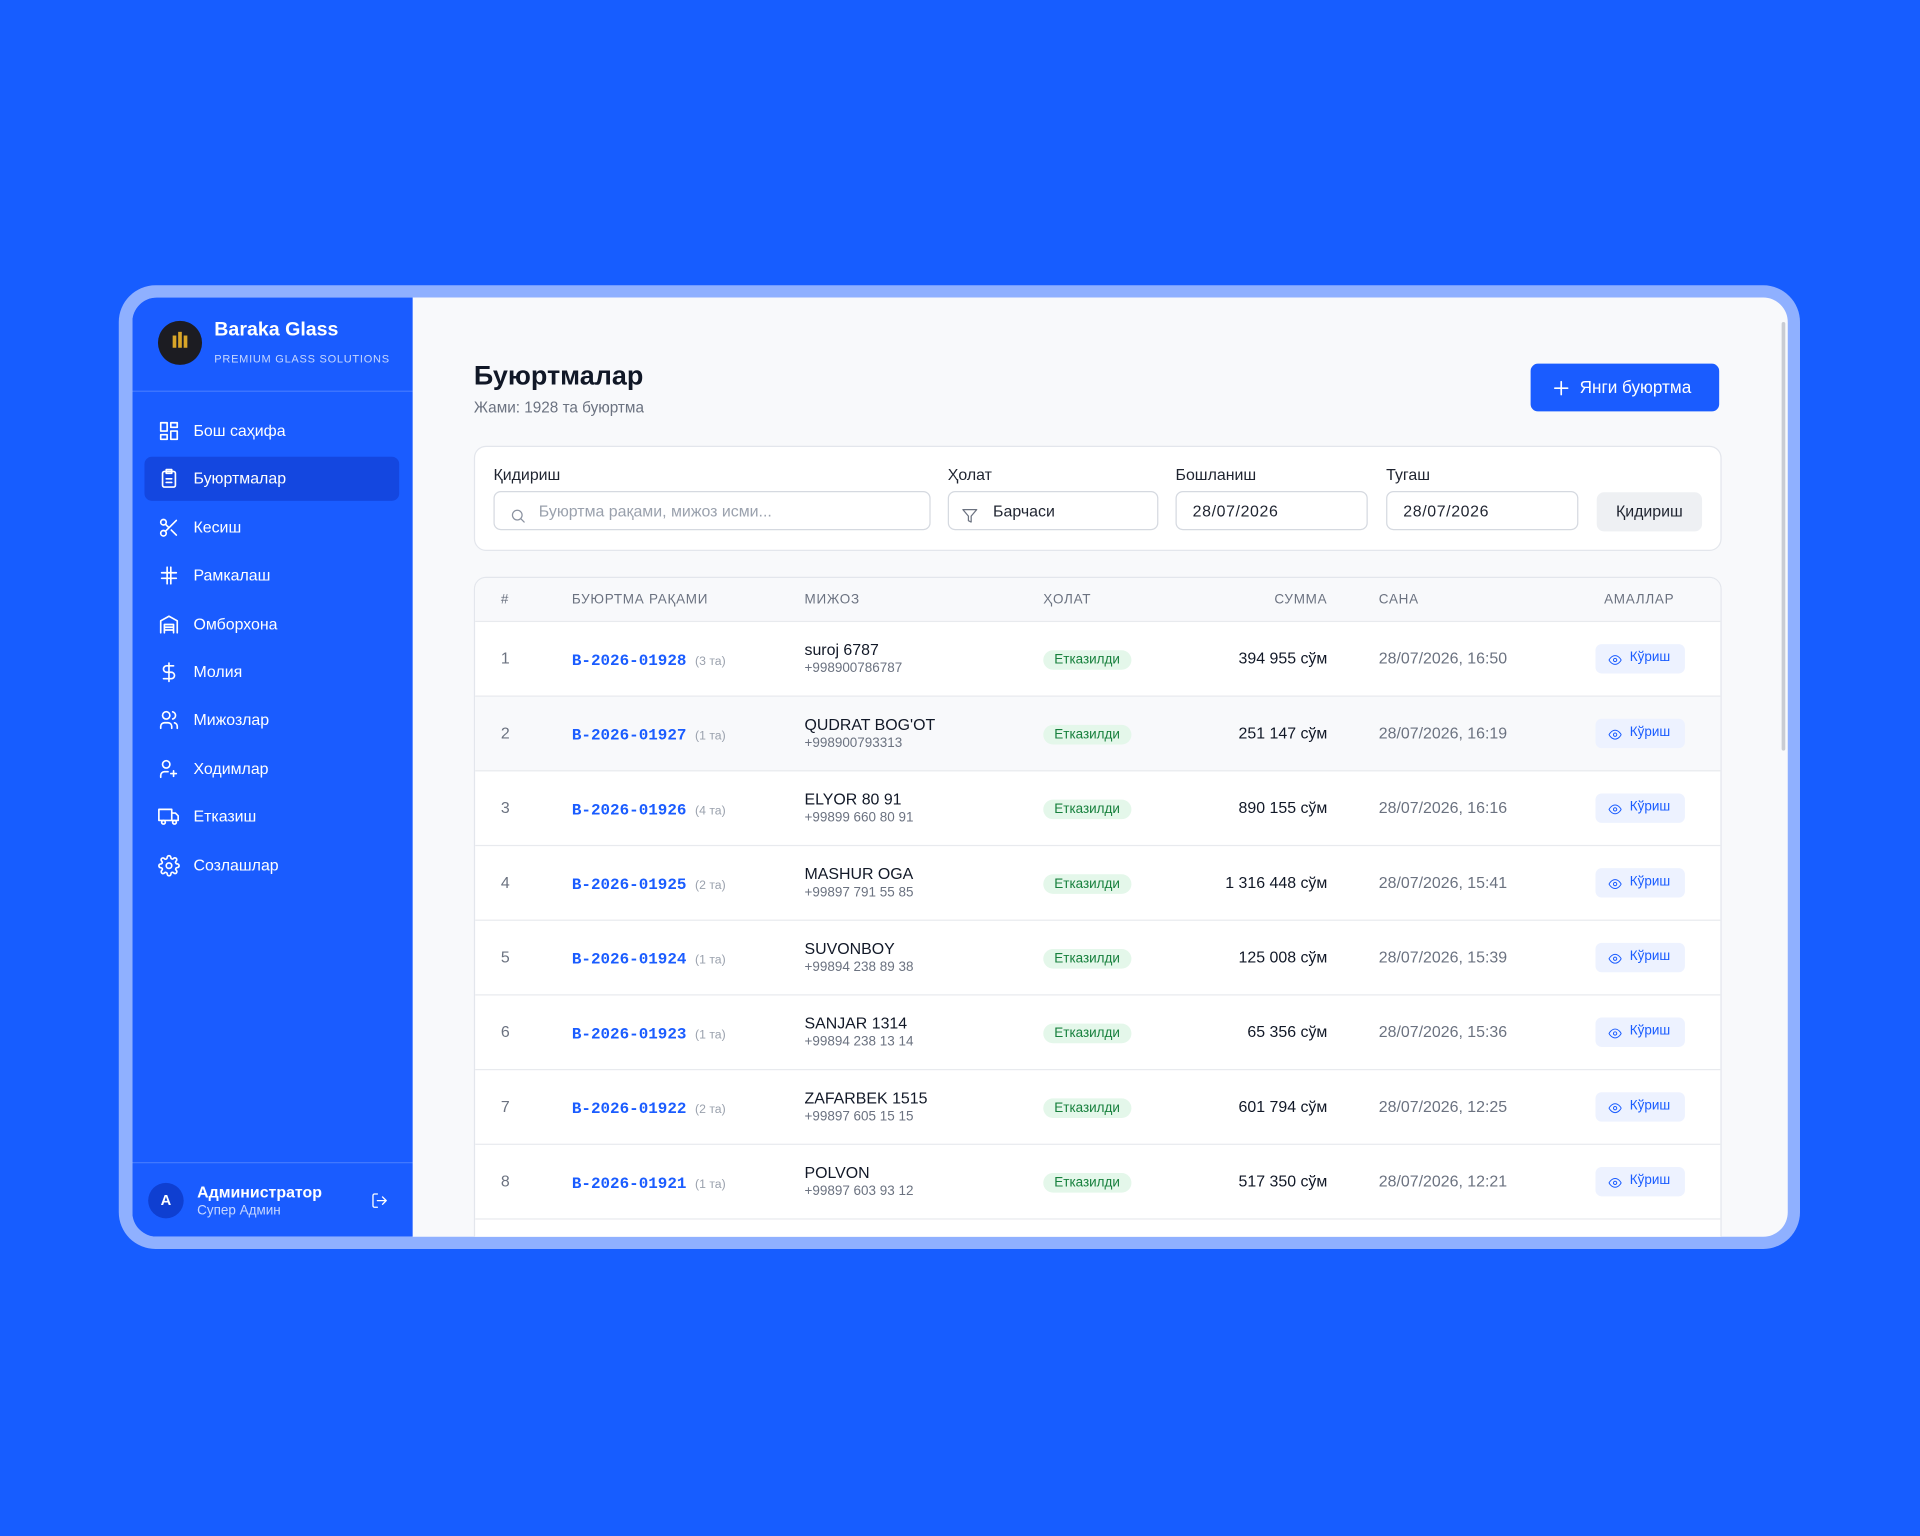 This screenshot has height=1536, width=1920. I want to click on plus-icon, so click(1561, 391).